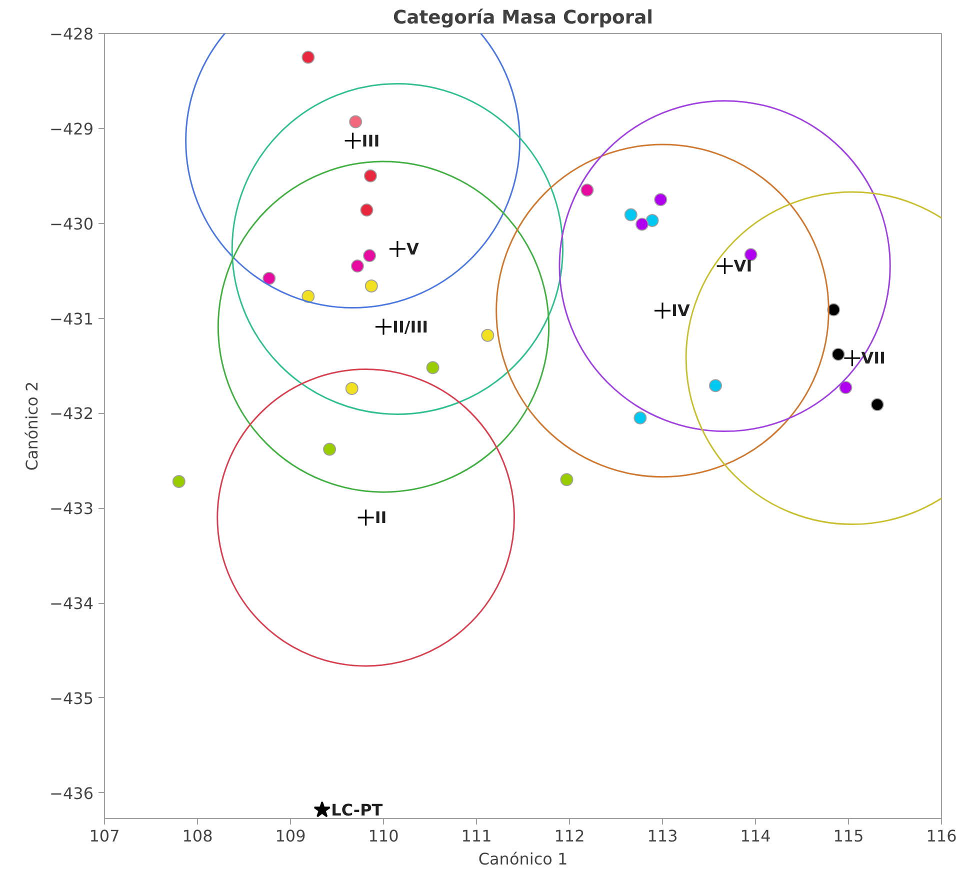 This screenshot has width=959, height=878. Describe the element at coordinates (380, 518) in the screenshot. I see `annotation: II` at that location.